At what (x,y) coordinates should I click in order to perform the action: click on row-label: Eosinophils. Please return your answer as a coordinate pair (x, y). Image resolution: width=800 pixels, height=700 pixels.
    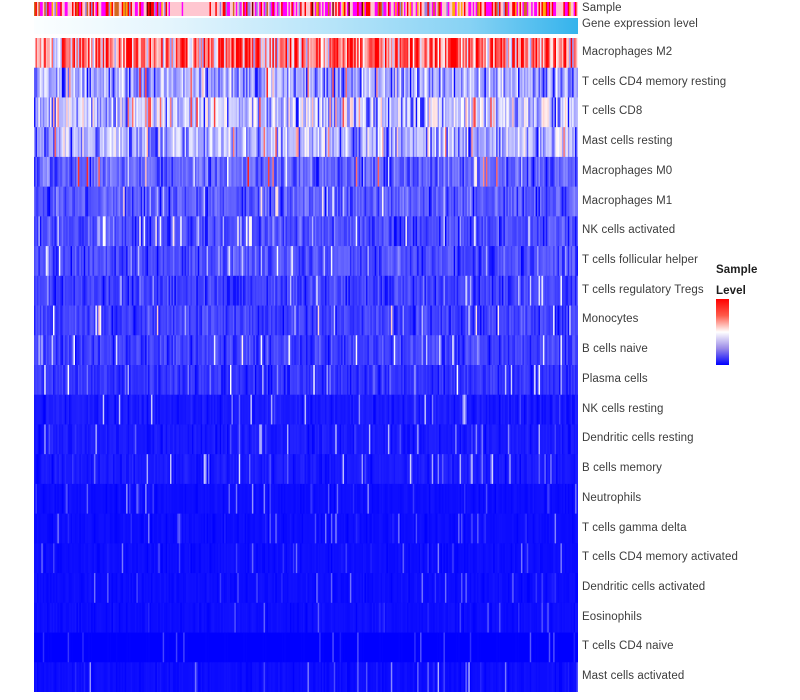
    Looking at the image, I should click on (612, 616).